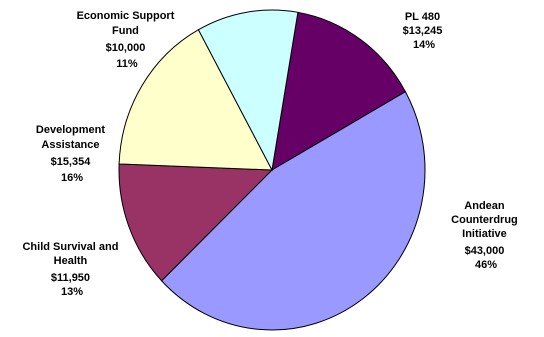  I want to click on slice-value-label: $11,950, so click(70, 278).